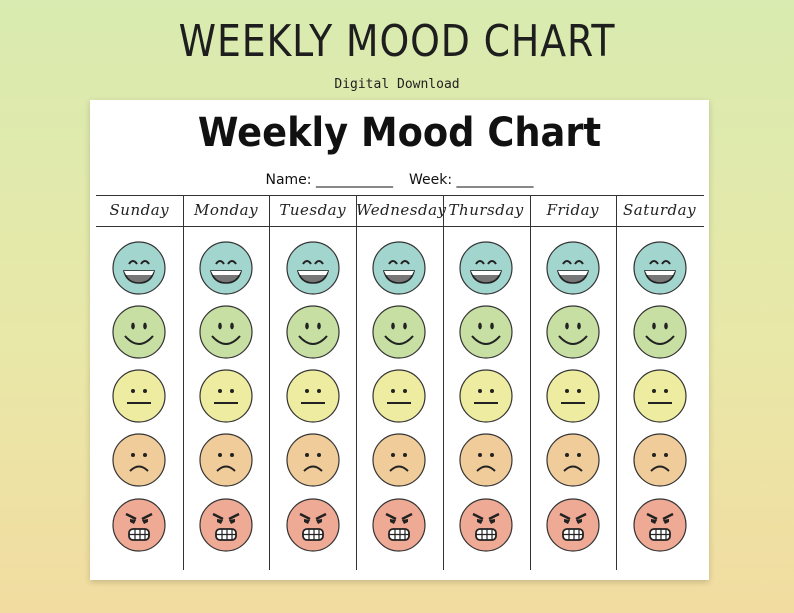 This screenshot has height=613, width=794. What do you see at coordinates (400, 195) in the screenshot?
I see `header-top-rule` at bounding box center [400, 195].